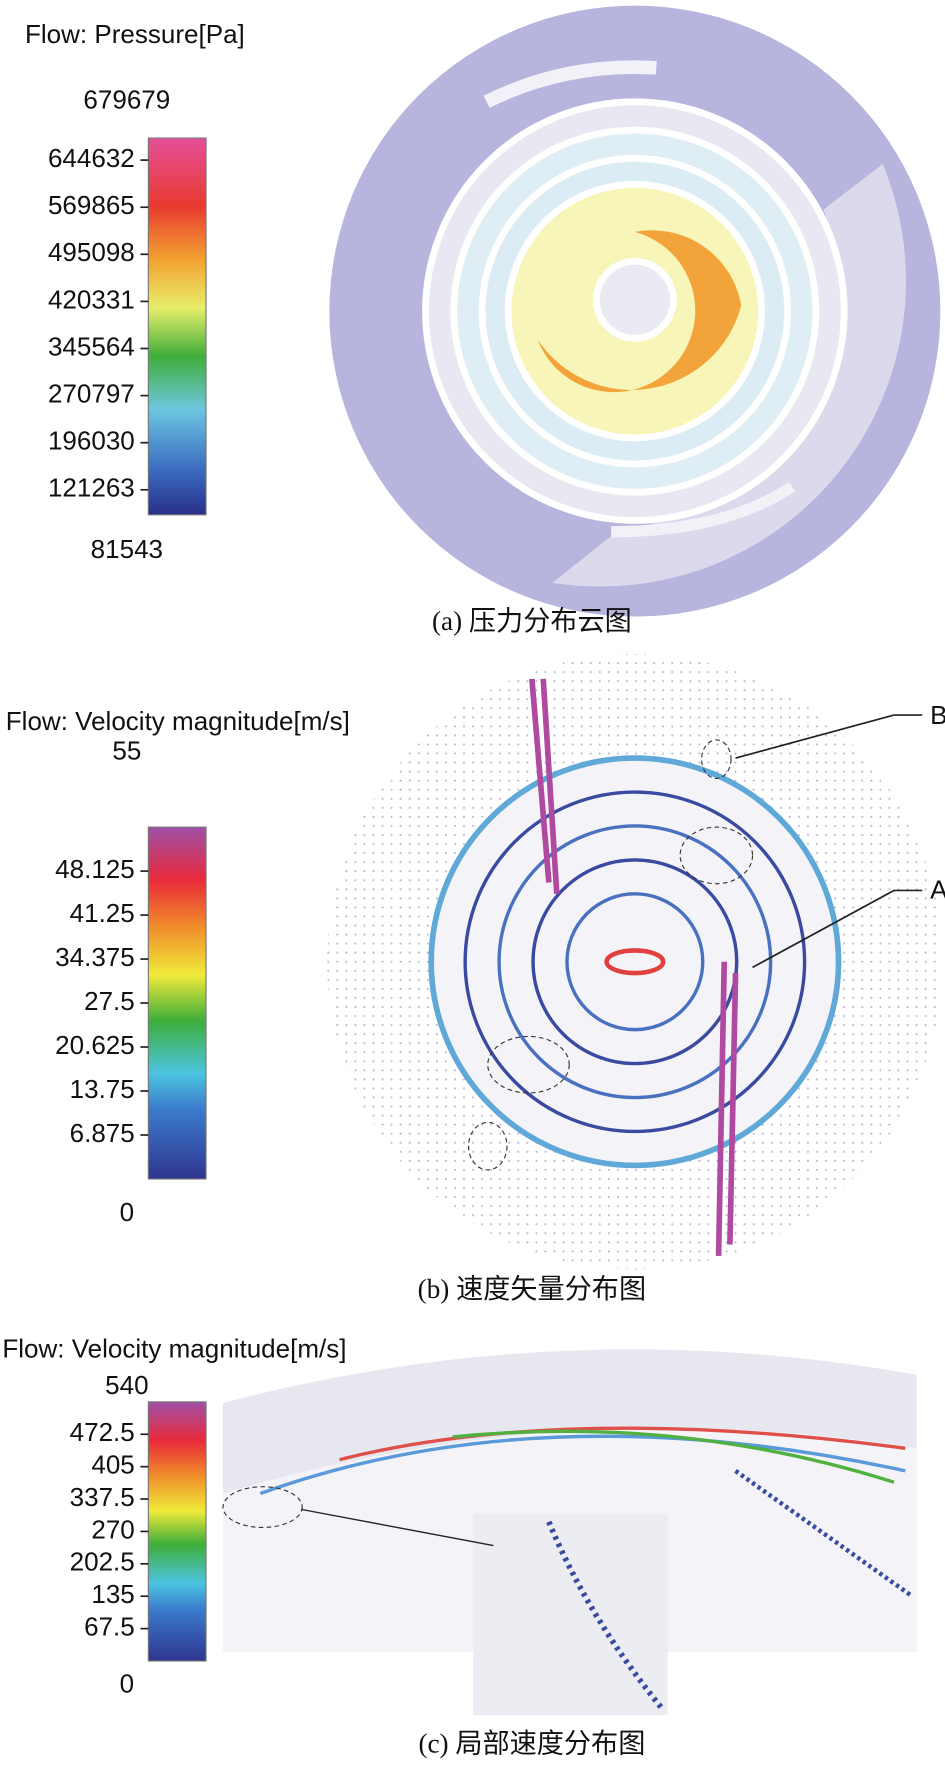 This screenshot has width=945, height=1773. I want to click on colorbar-title: Flow: Pressure[Pa], so click(135, 34).